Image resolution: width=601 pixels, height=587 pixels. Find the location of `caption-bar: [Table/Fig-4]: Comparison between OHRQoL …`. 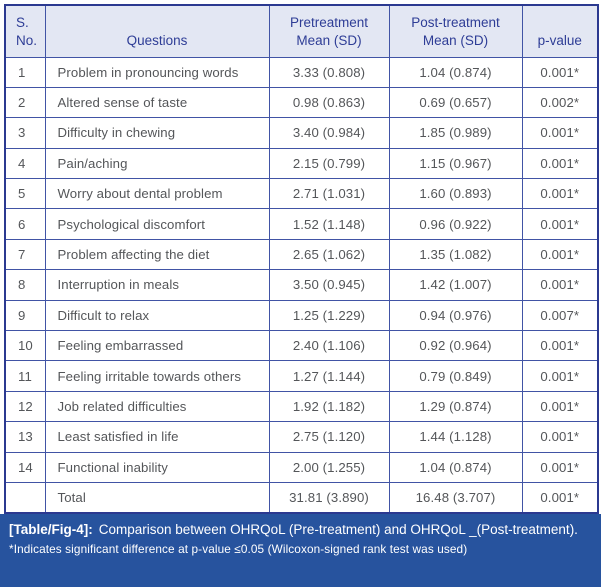

caption-bar: [Table/Fig-4]: Comparison between OHRQoL … is located at coordinates (300, 550).